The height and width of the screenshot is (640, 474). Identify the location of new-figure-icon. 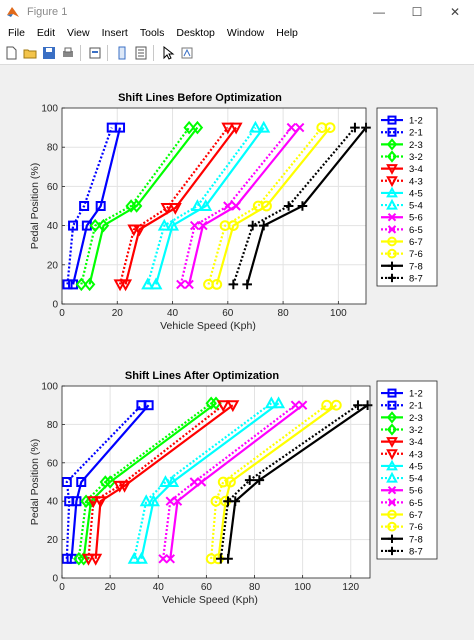
(11, 53).